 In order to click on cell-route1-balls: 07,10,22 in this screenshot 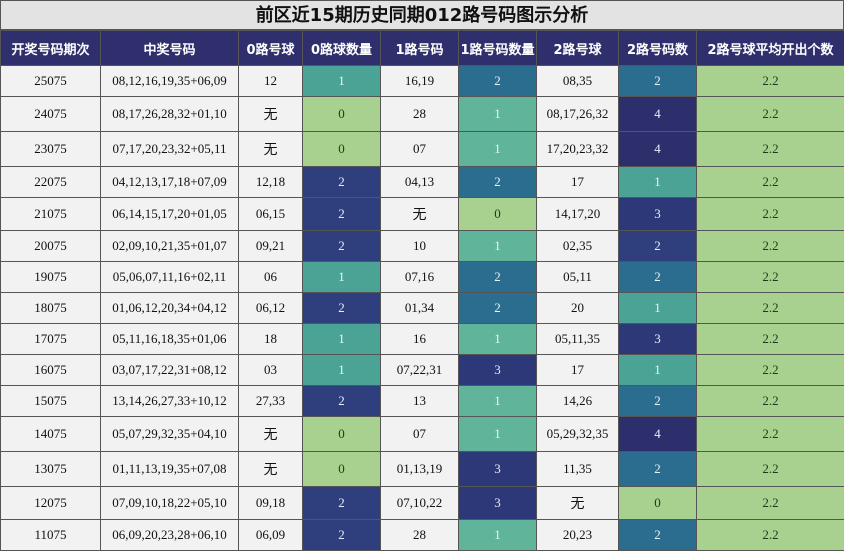, I will do `click(419, 503)`.